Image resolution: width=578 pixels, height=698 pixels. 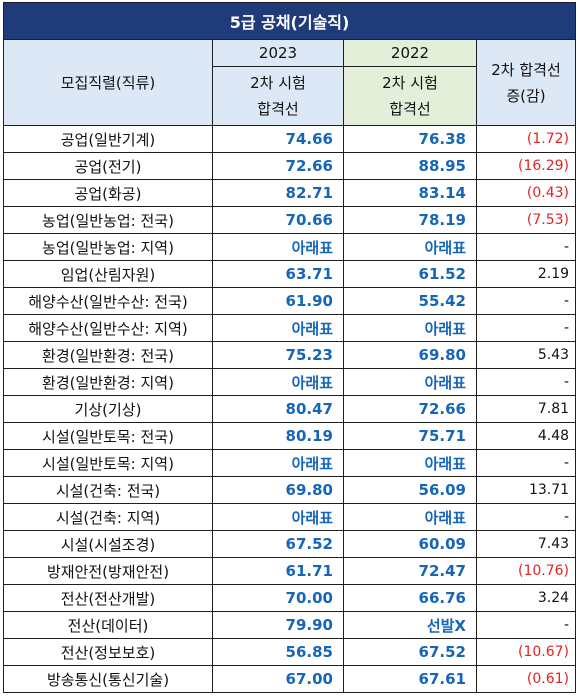 What do you see at coordinates (410, 598) in the screenshot?
I see `score-2022-cell: 66.76` at bounding box center [410, 598].